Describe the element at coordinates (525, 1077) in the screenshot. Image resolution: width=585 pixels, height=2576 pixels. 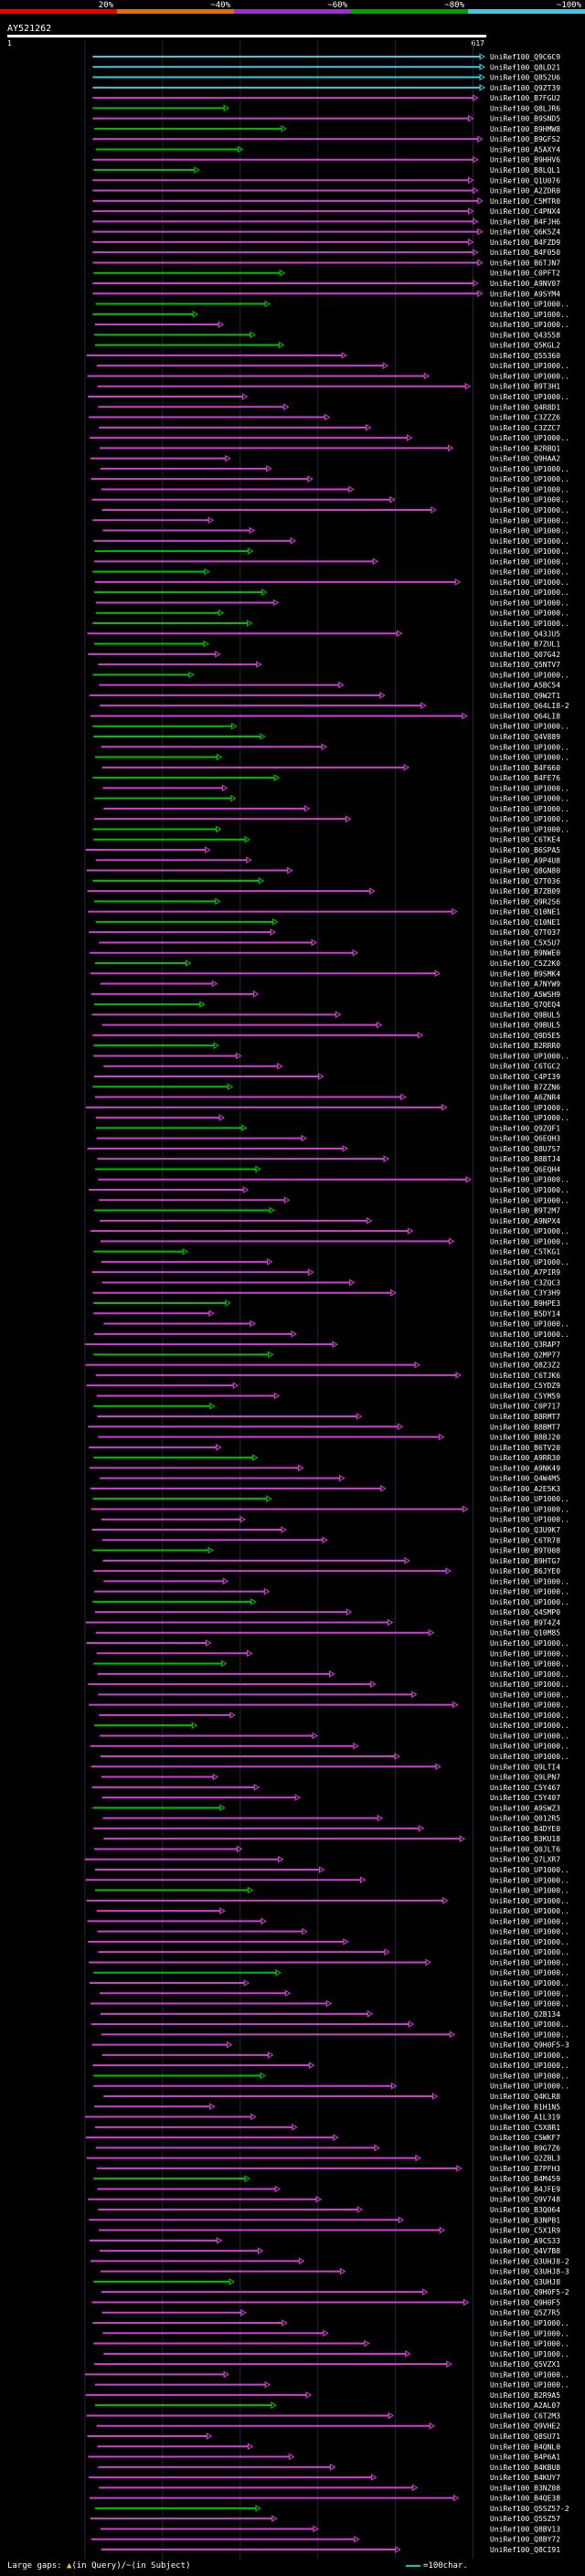
I see `hit-label: UniRef100_C4PI39` at that location.